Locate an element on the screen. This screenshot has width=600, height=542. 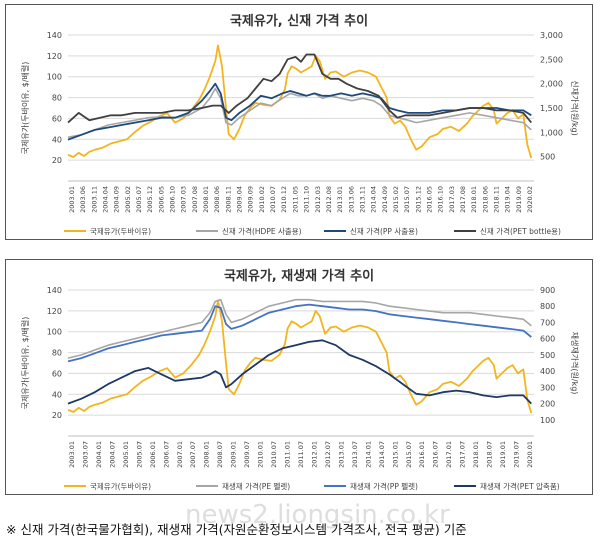
x-tick-label: 2003.06 is located at coordinates (83, 199).